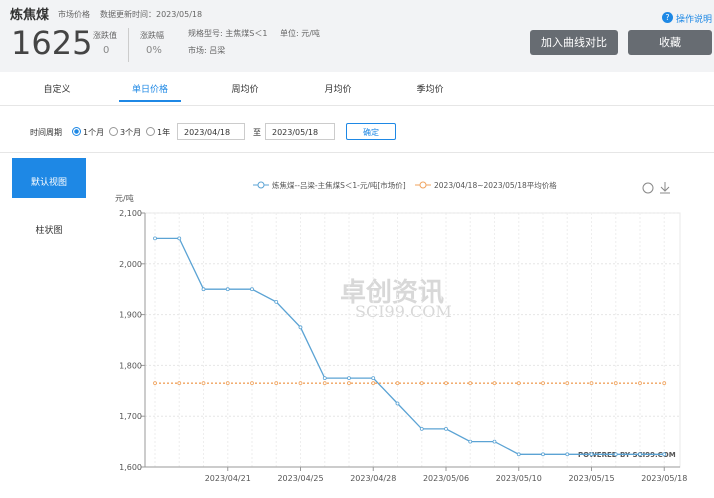 The height and width of the screenshot is (498, 714). Describe the element at coordinates (94, 132) in the screenshot. I see `period: 1个月` at that location.